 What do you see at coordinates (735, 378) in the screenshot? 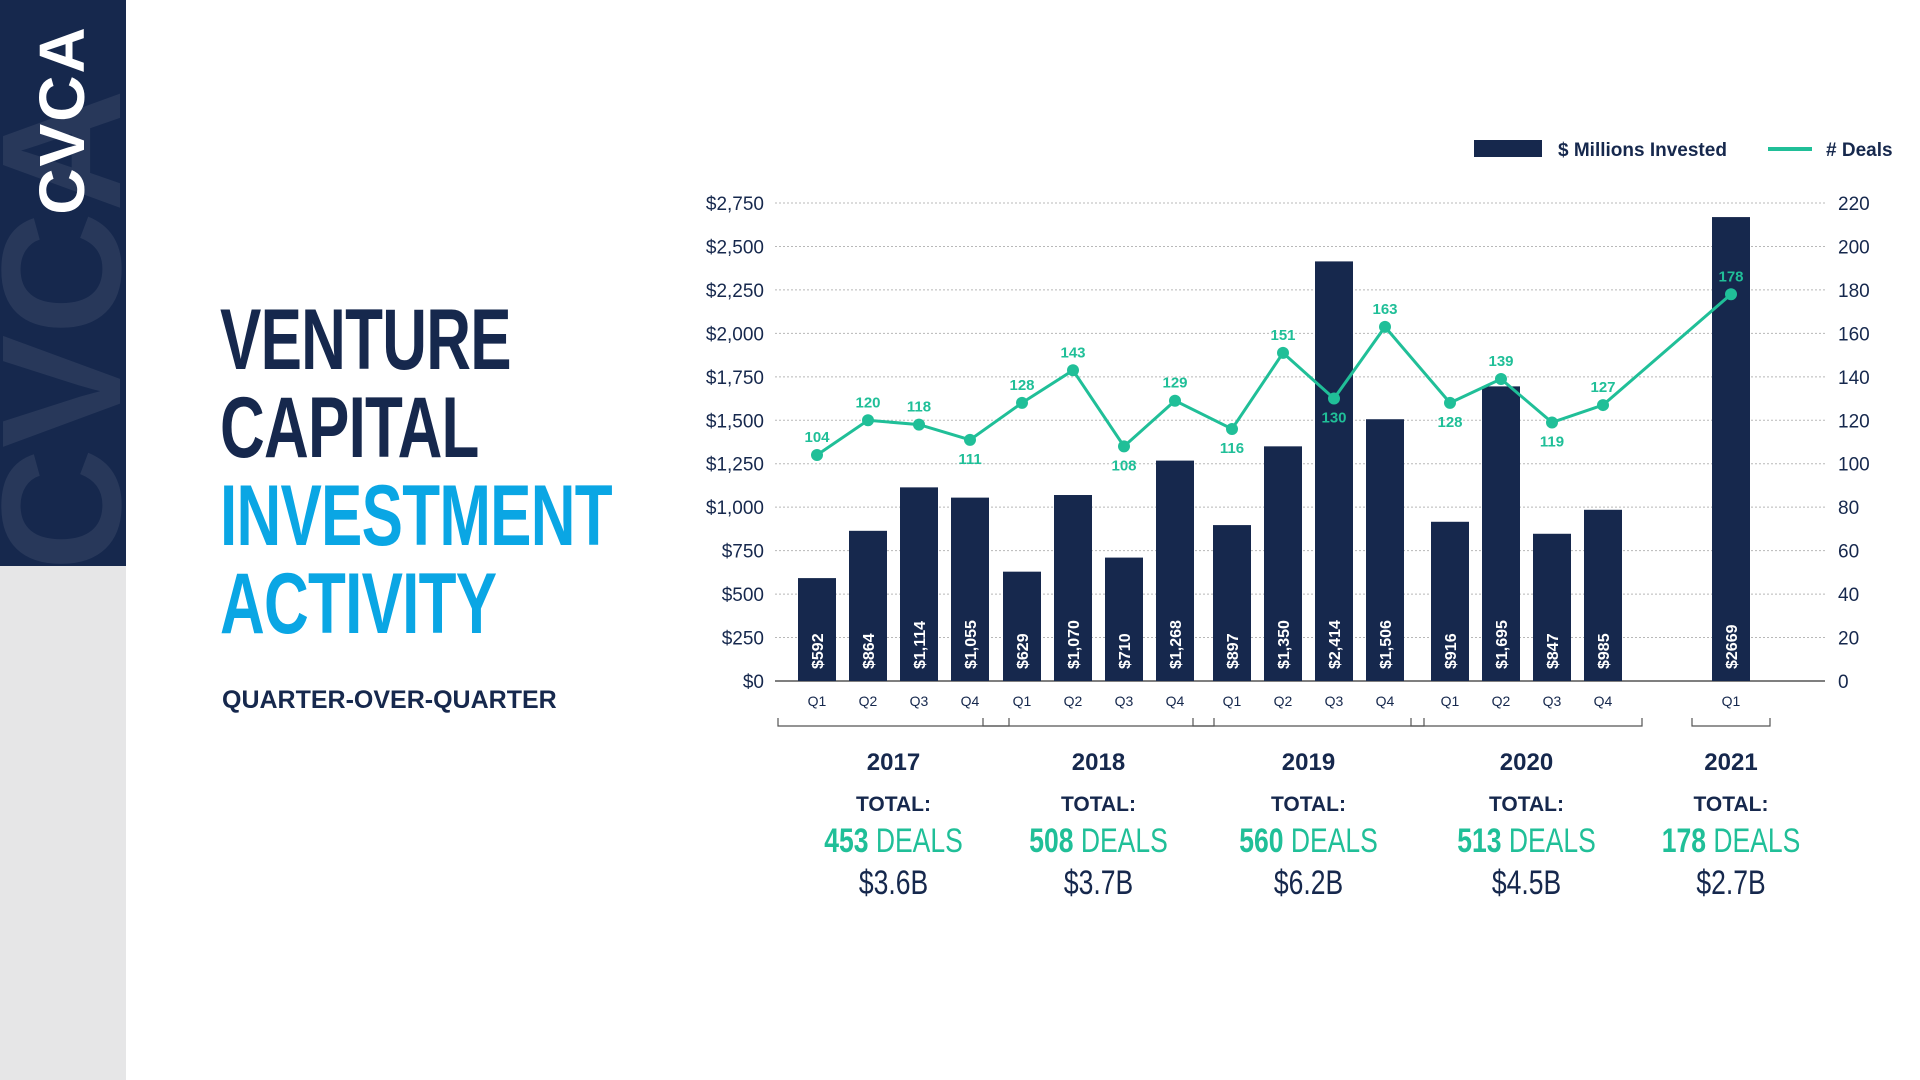
I see `y-left-tick-label: $1,750` at bounding box center [735, 378].